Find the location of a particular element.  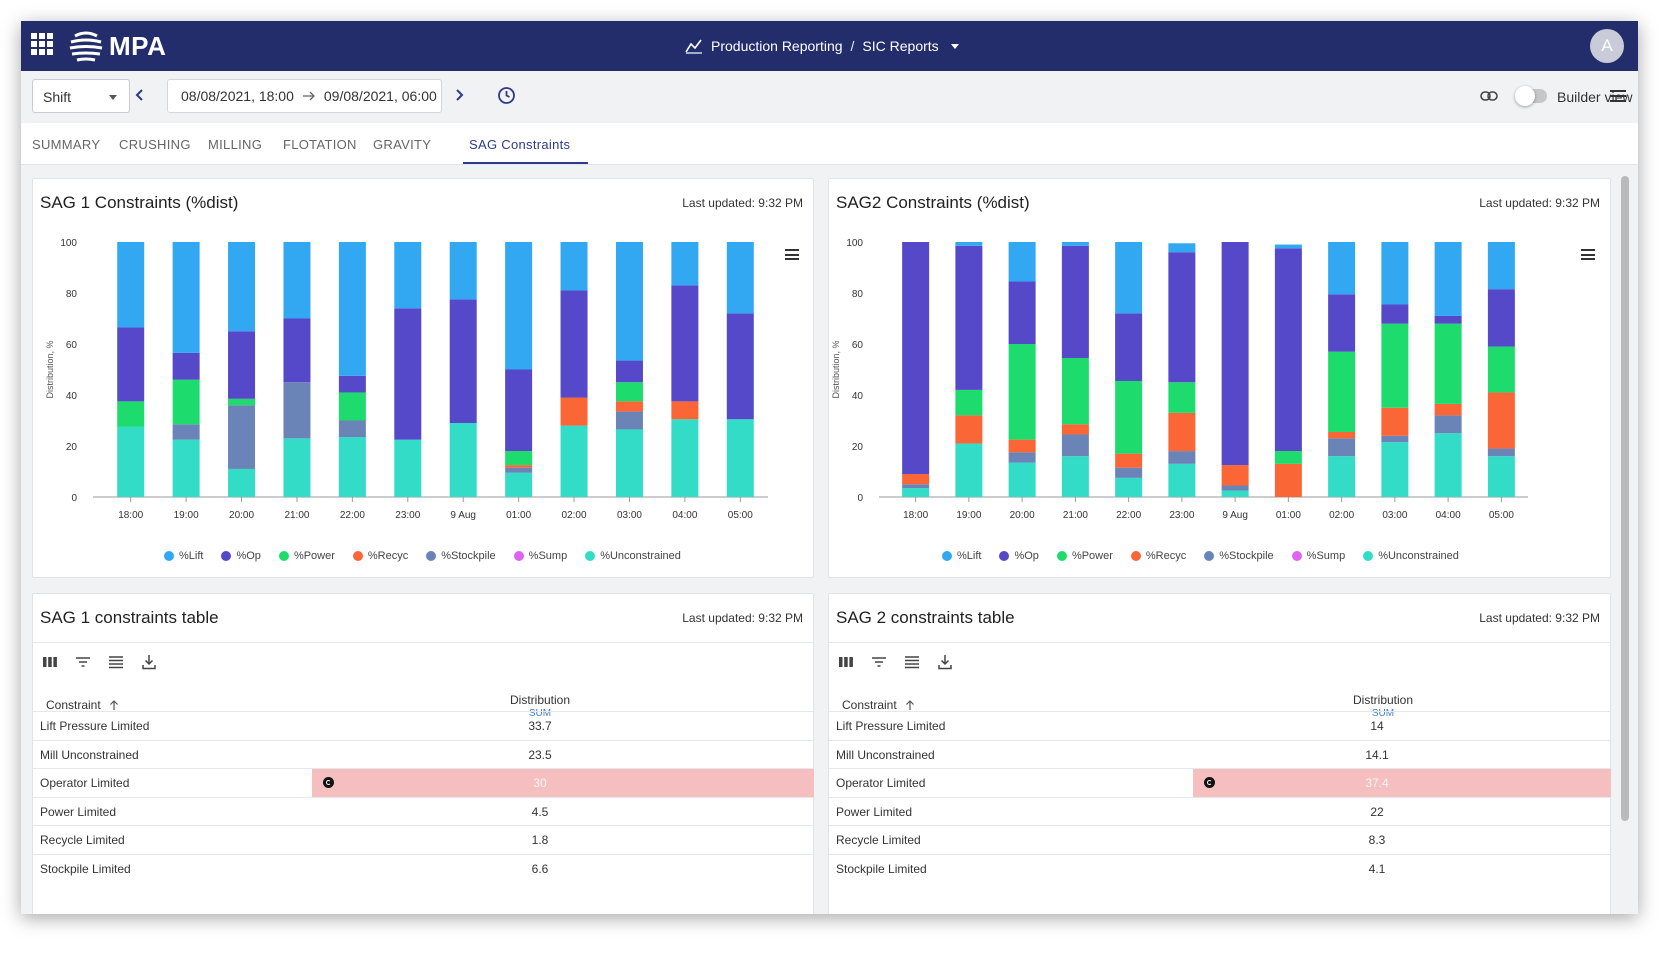

tab-gravity: GRAVITY is located at coordinates (402, 144).